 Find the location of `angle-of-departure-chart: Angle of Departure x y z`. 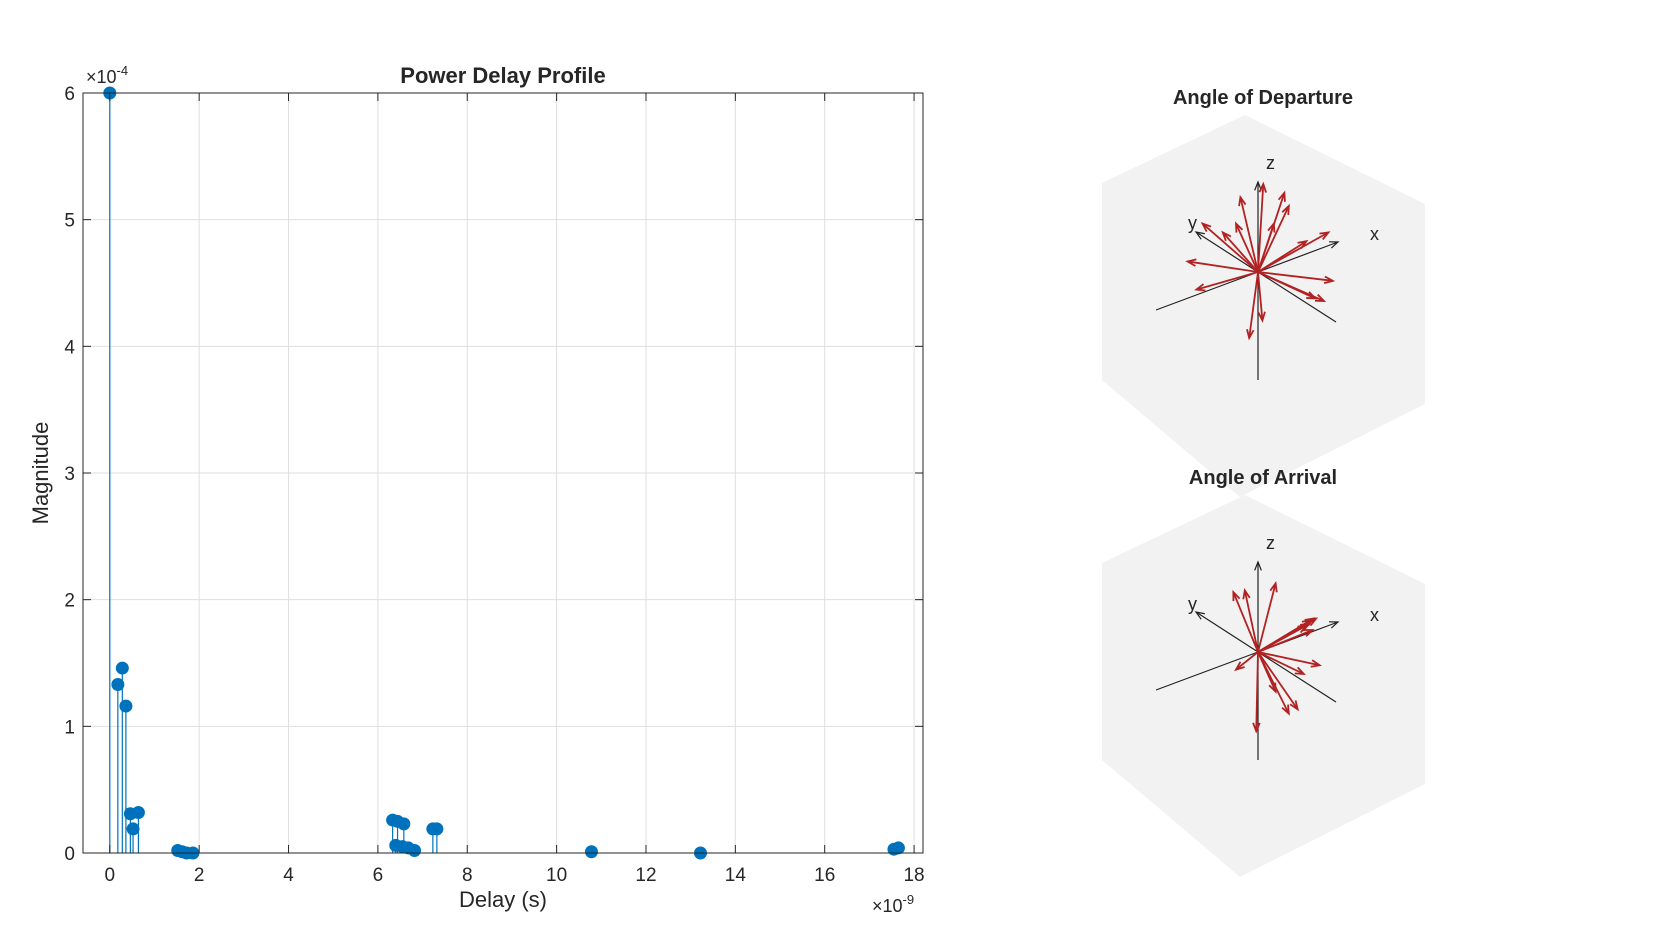

angle-of-departure-chart: Angle of Departure x y z is located at coordinates (1263, 292).